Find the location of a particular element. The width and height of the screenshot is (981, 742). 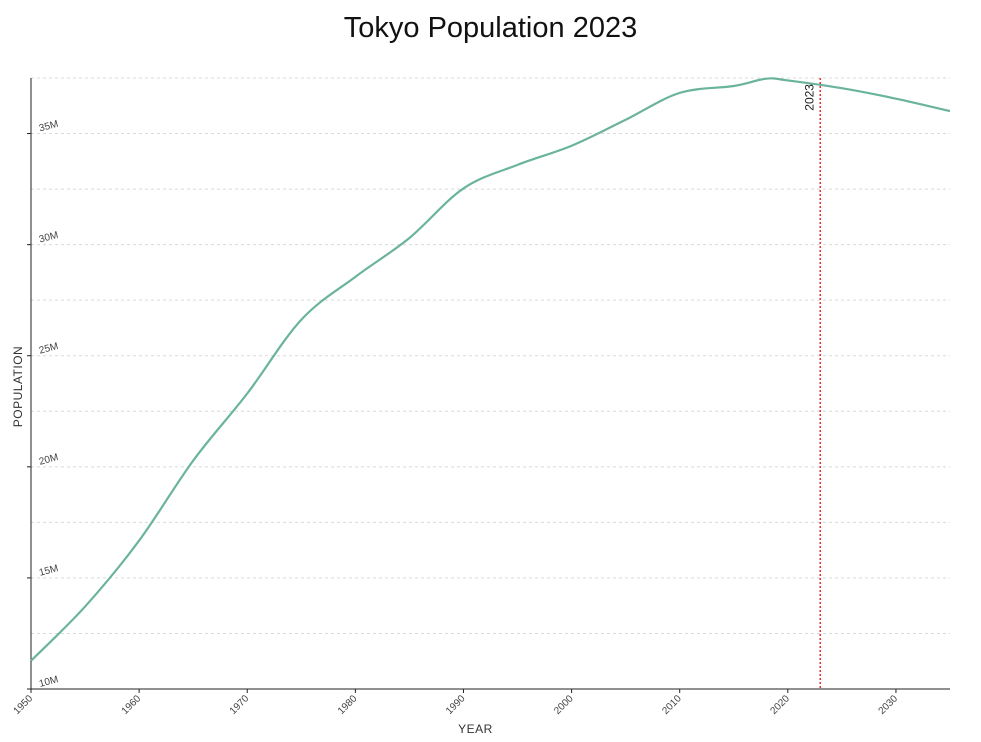

x-tick-label: 2020 is located at coordinates (780, 705).